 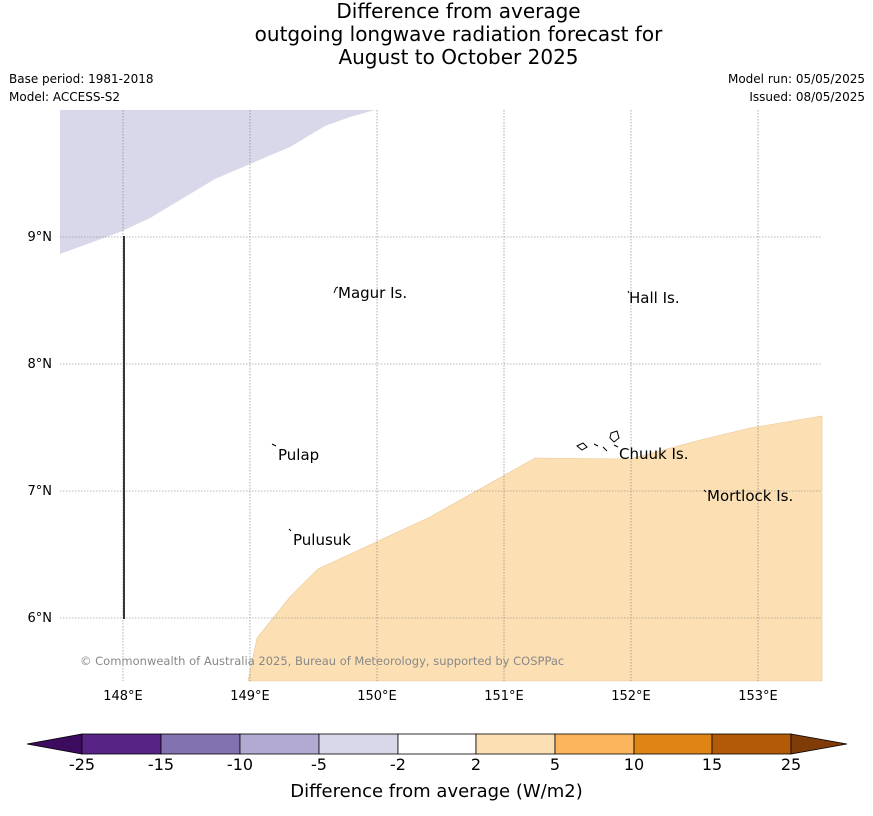 What do you see at coordinates (240, 764) in the screenshot?
I see `colorbar-tick-label: -10` at bounding box center [240, 764].